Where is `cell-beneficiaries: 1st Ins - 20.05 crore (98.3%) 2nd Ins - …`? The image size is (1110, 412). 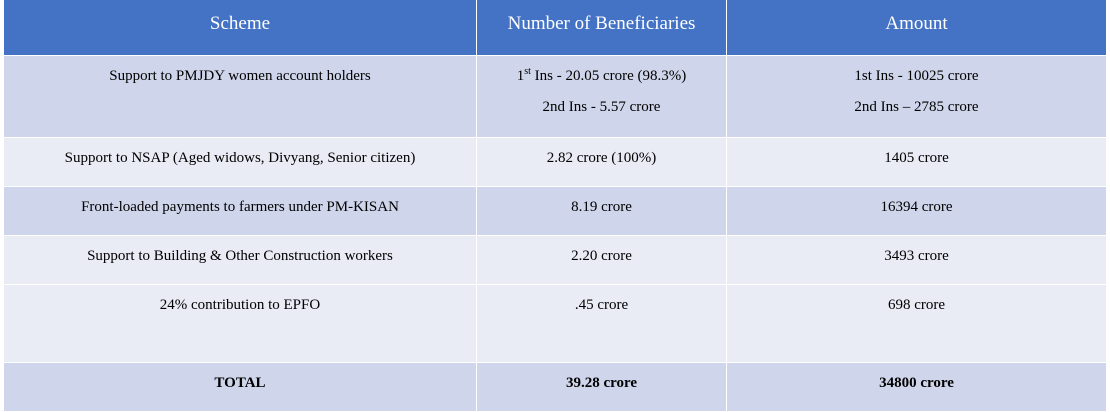
cell-beneficiaries: 1st Ins - 20.05 crore (98.3%) 2nd Ins - … is located at coordinates (601, 96).